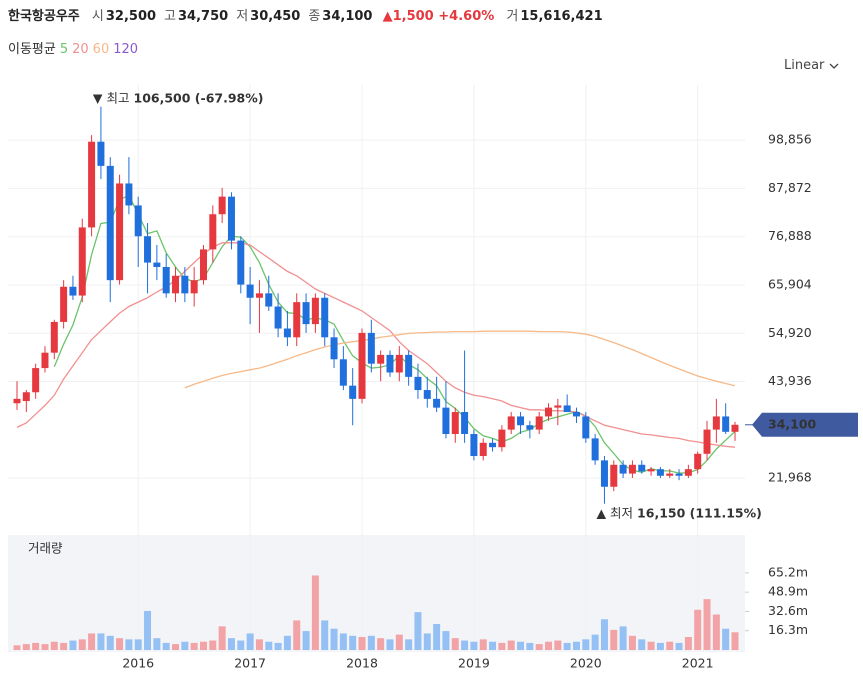  I want to click on ma-line, so click(460, 359).